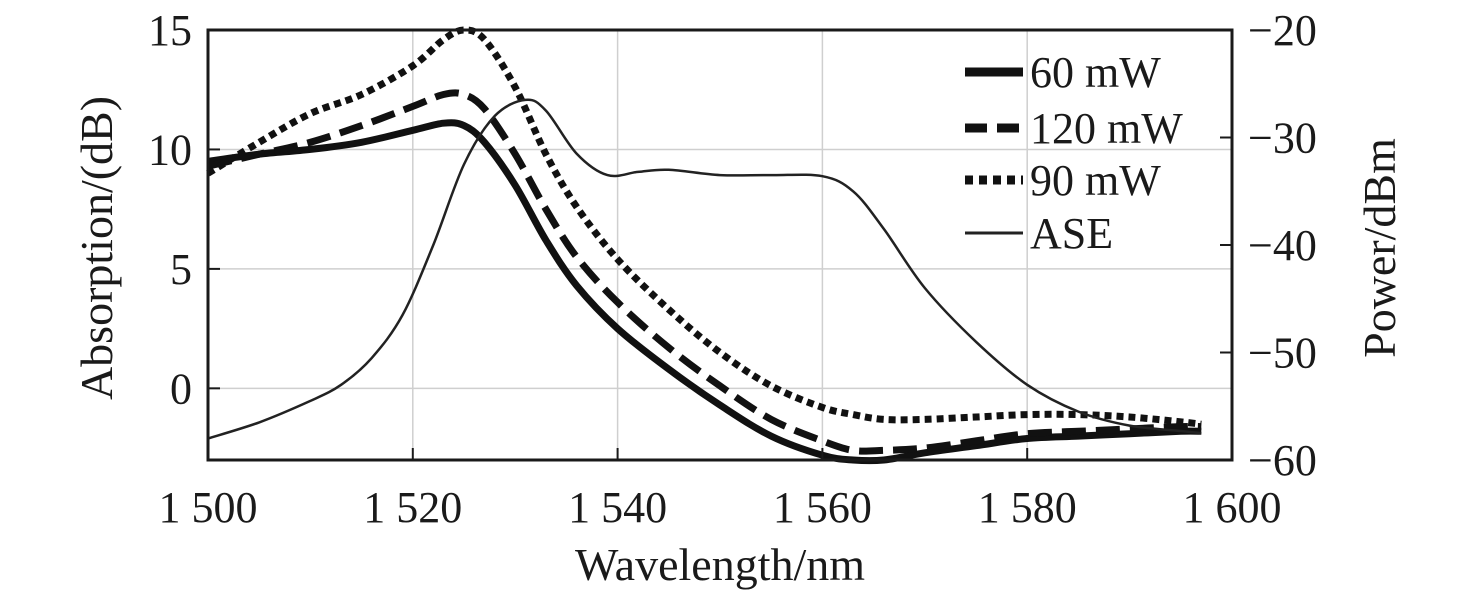 The height and width of the screenshot is (600, 1476). What do you see at coordinates (1071, 233) in the screenshot?
I see `legend-label-ase: ASE` at bounding box center [1071, 233].